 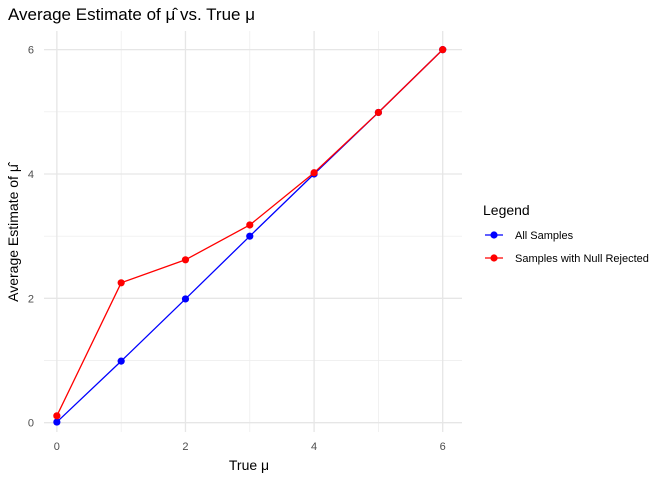 What do you see at coordinates (131, 14) in the screenshot?
I see `chart-title: Average Estimate of μ̂ vs. True μ` at bounding box center [131, 14].